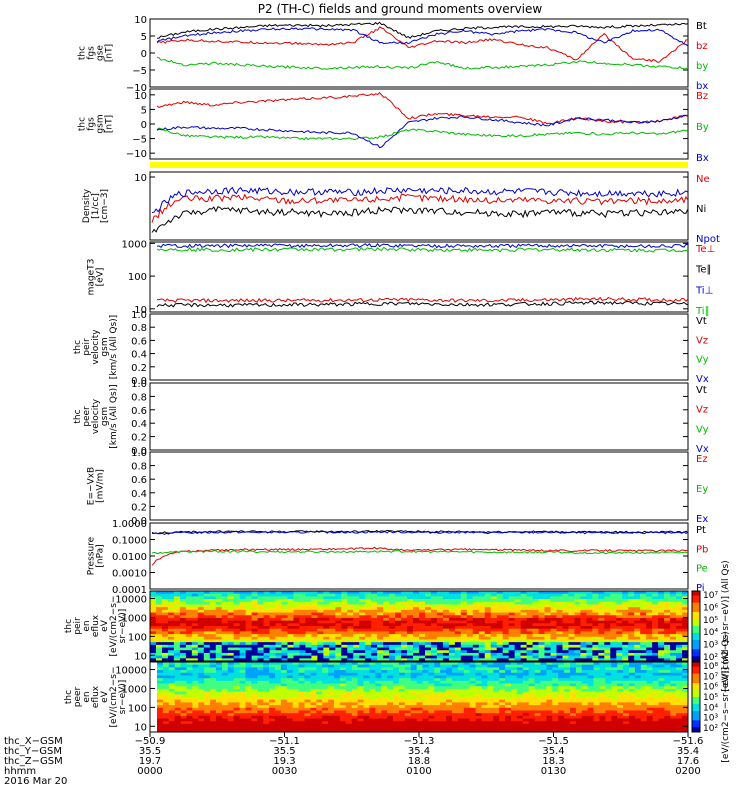 The width and height of the screenshot is (750, 800). Describe the element at coordinates (137, 708) in the screenshot. I see `y-tick-label: 100` at that location.